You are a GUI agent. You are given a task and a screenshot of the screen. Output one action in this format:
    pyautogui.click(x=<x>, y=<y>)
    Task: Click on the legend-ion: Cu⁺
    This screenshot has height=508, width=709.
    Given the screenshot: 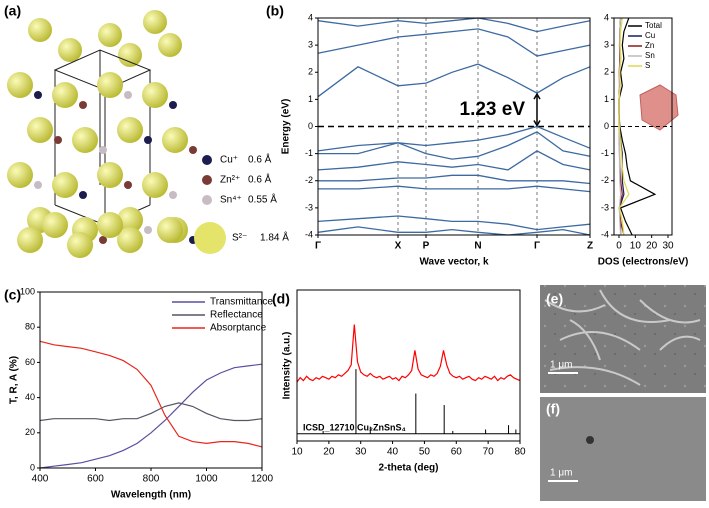 What is the action you would take?
    pyautogui.click(x=229, y=160)
    